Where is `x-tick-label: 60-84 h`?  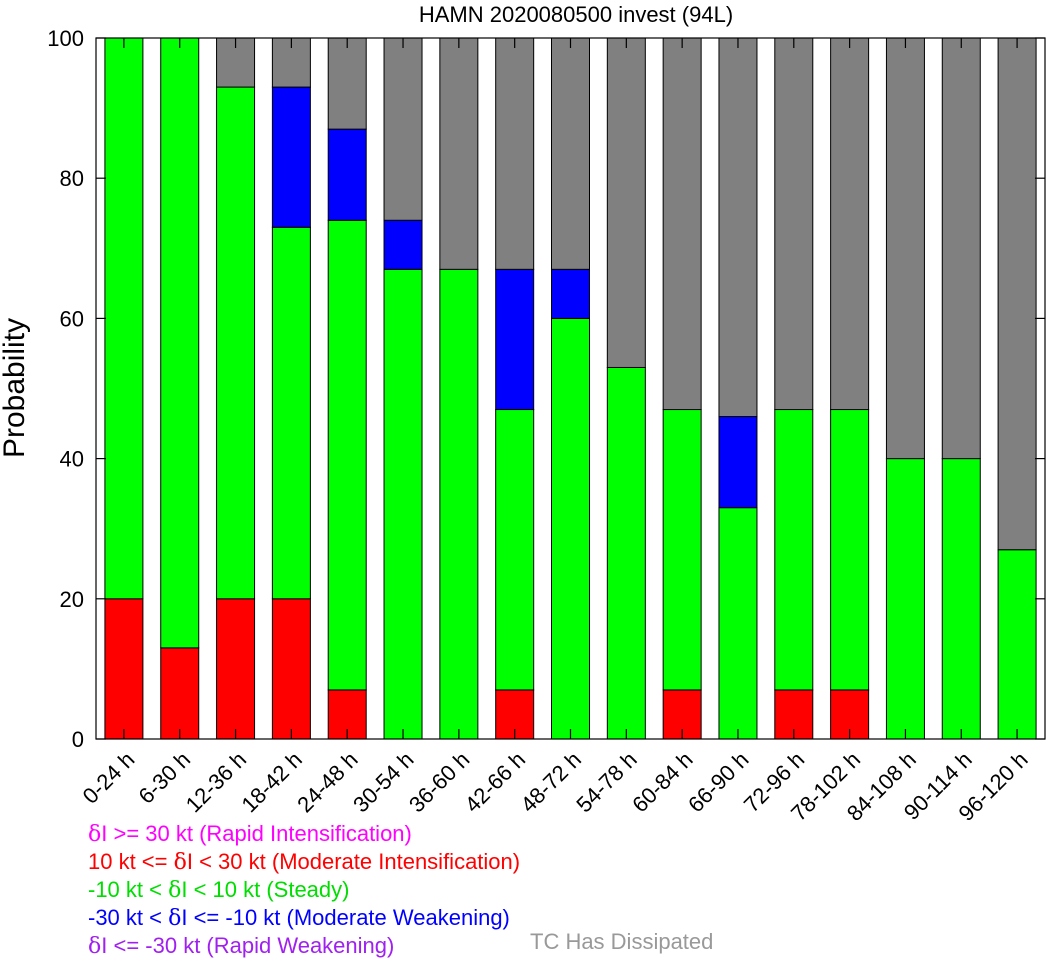 x-tick-label: 60-84 h is located at coordinates (662, 782).